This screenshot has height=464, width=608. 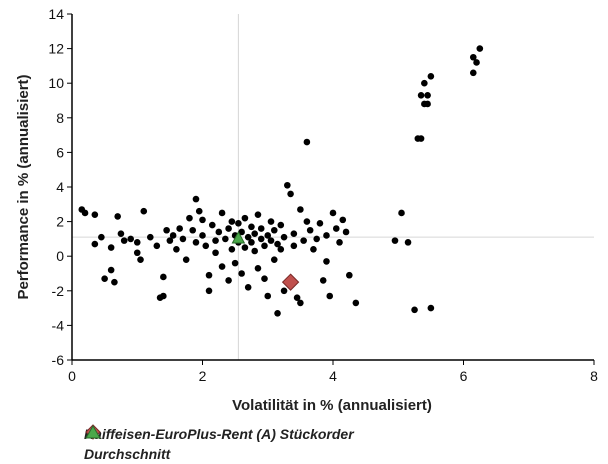 I want to click on average-marker, so click(x=238, y=237).